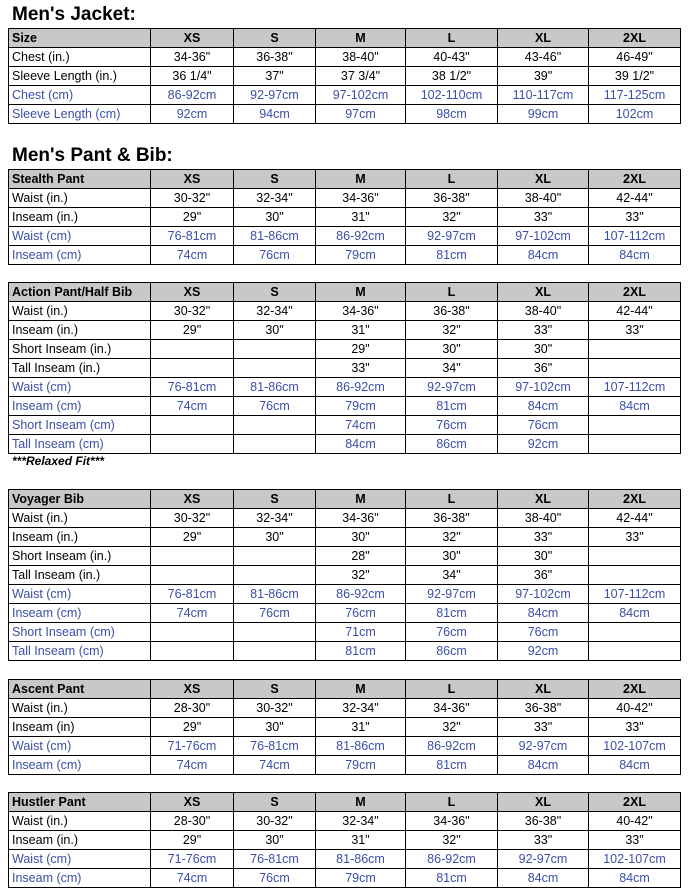 Image resolution: width=699 pixels, height=896 pixels. What do you see at coordinates (79, 537) in the screenshot?
I see `row-label: Inseam (in.)` at bounding box center [79, 537].